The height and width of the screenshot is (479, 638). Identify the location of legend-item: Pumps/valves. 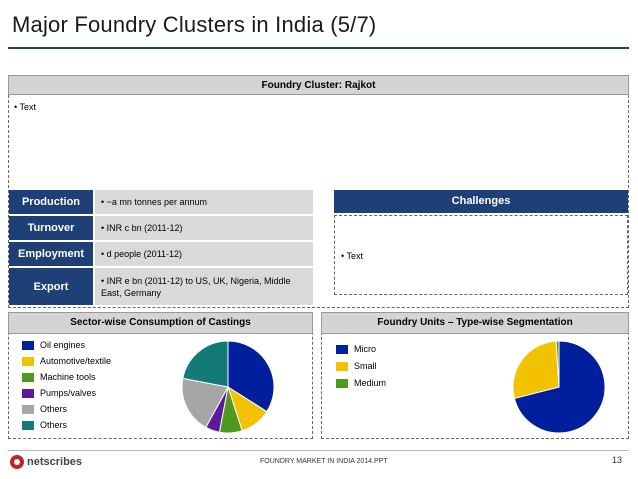
(59, 393).